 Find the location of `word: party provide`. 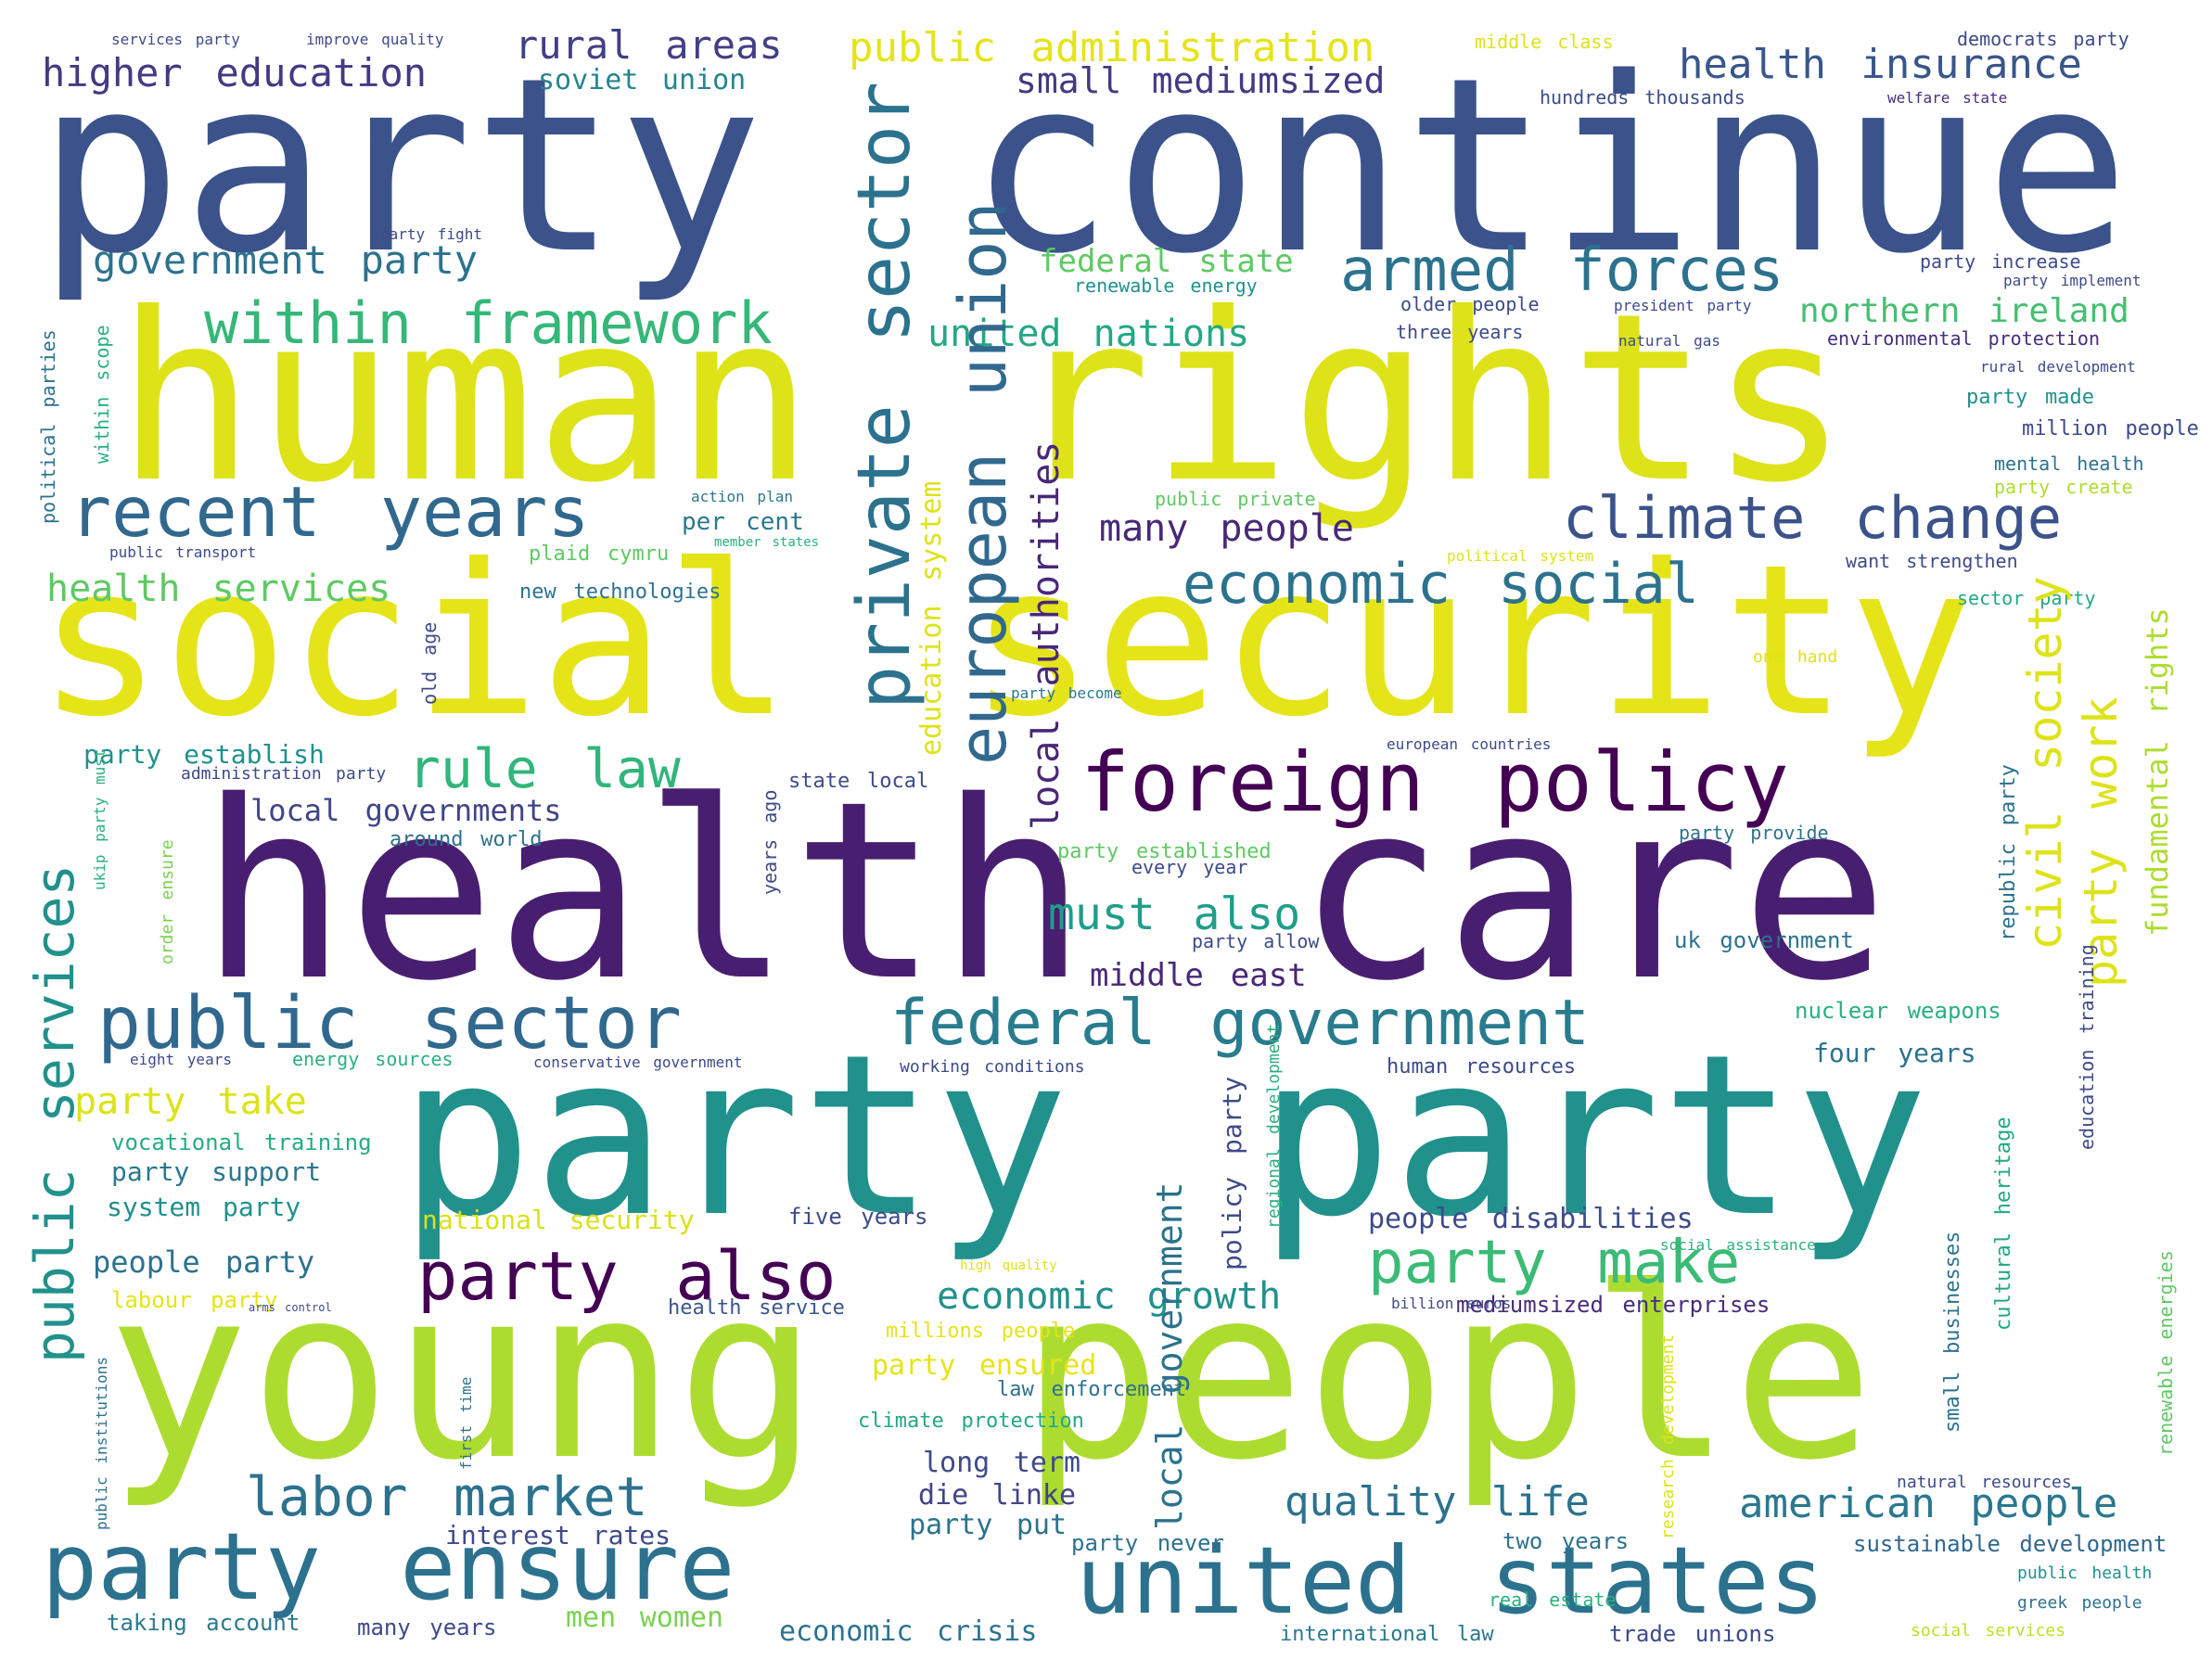

word: party provide is located at coordinates (1754, 833).